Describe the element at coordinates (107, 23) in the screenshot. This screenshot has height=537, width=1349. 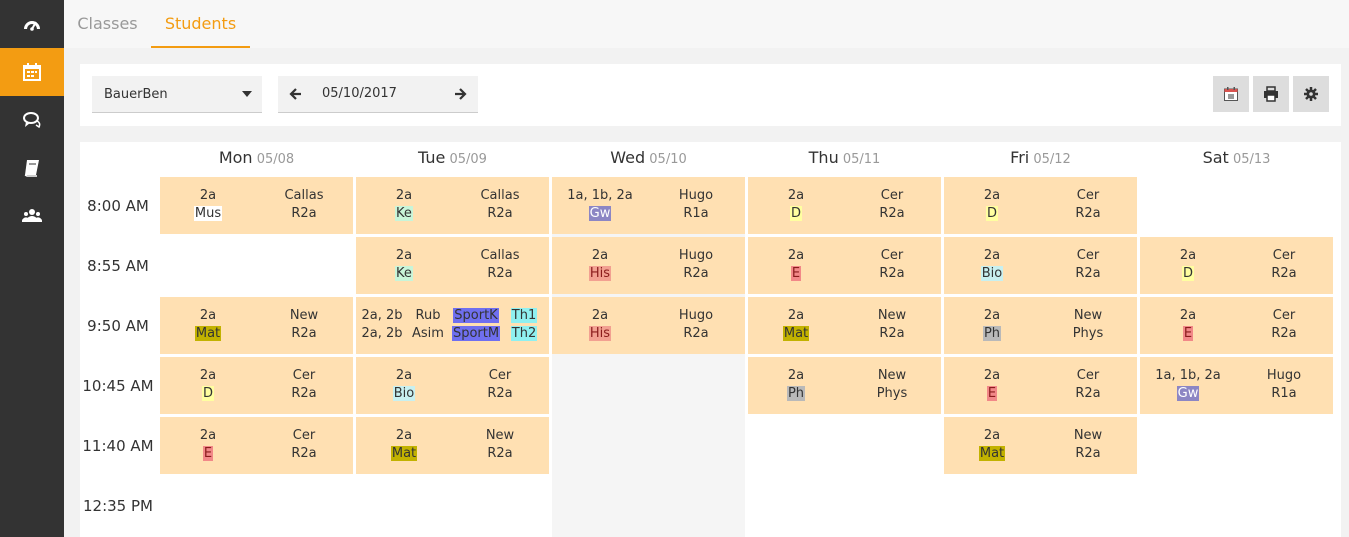
I see `tab-classes: Classes` at that location.